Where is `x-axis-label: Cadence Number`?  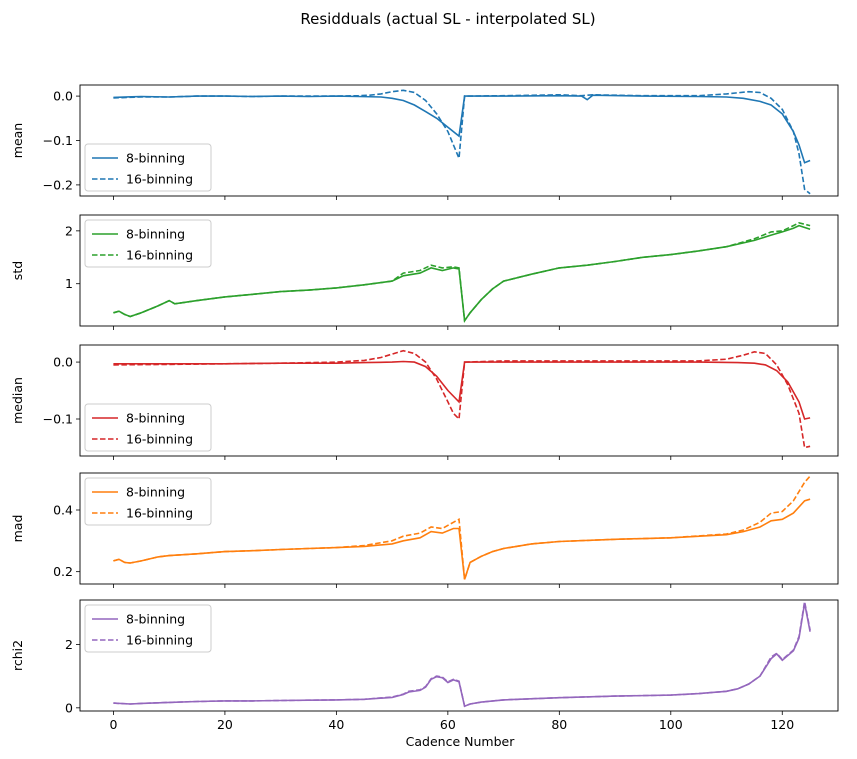
x-axis-label: Cadence Number is located at coordinates (461, 741).